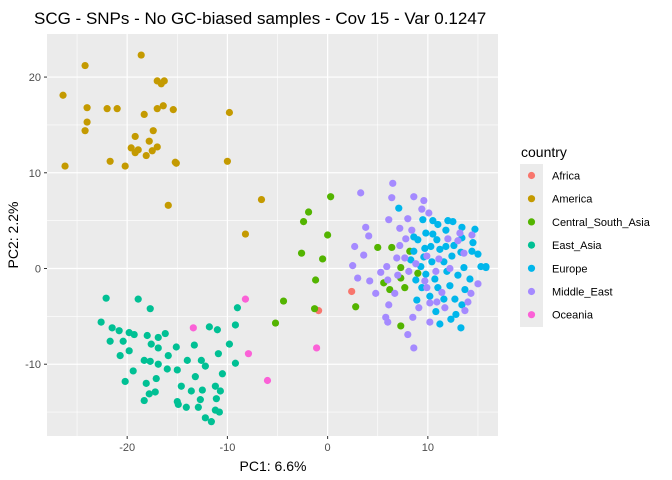  Describe the element at coordinates (601, 223) in the screenshot. I see `legend-label: Central_South_Asia` at that location.